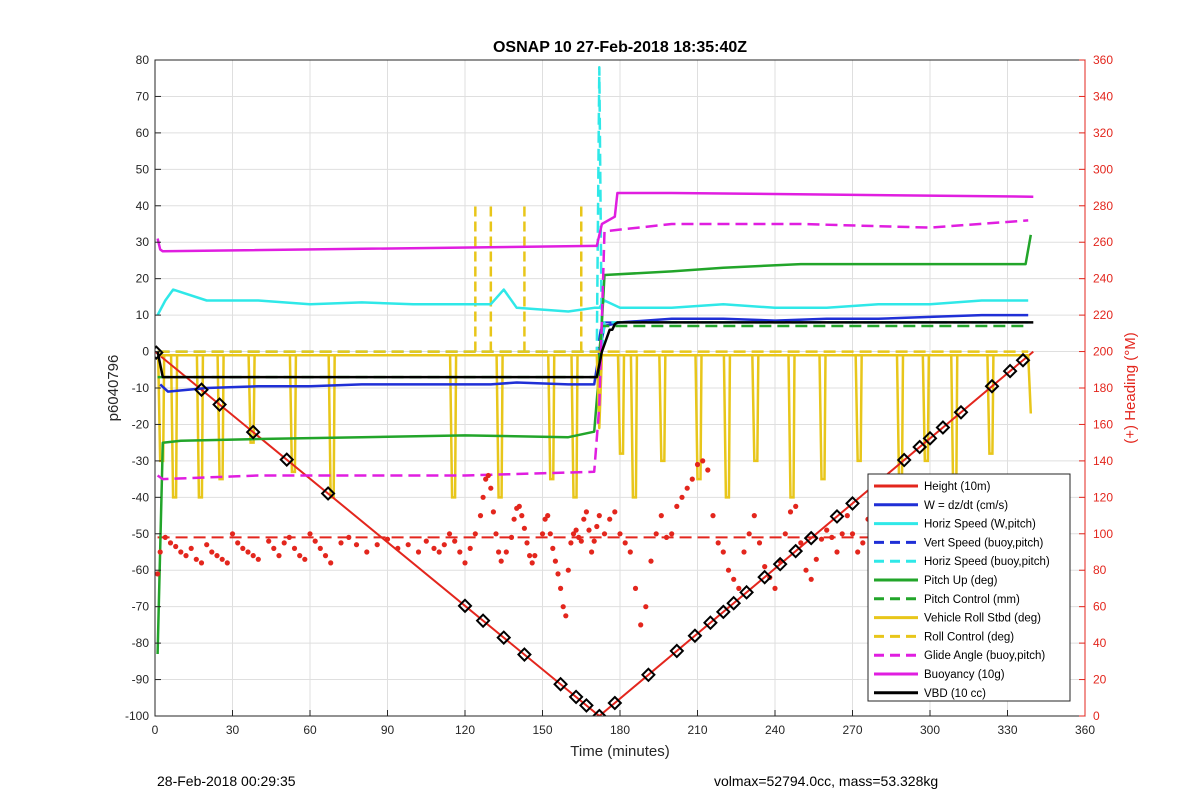 Image resolution: width=1200 pixels, height=804 pixels. What do you see at coordinates (595, 350) in the screenshot?
I see `series-line-vbd-10-cc` at bounding box center [595, 350].